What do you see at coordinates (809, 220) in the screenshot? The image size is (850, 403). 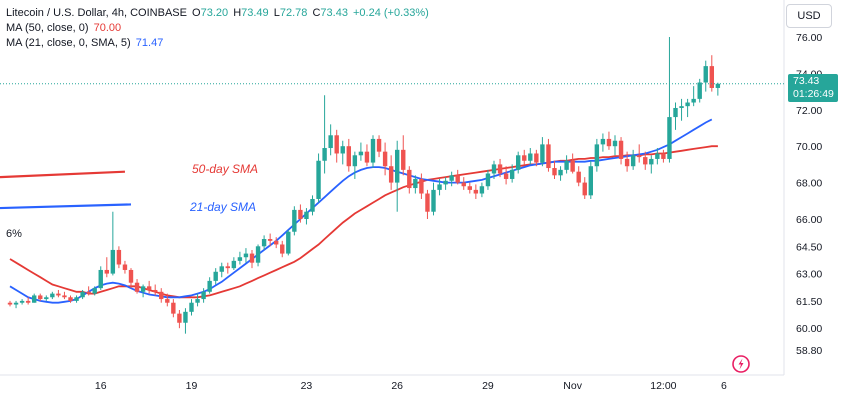 I see `y-tick-label: 66.00` at bounding box center [809, 220].